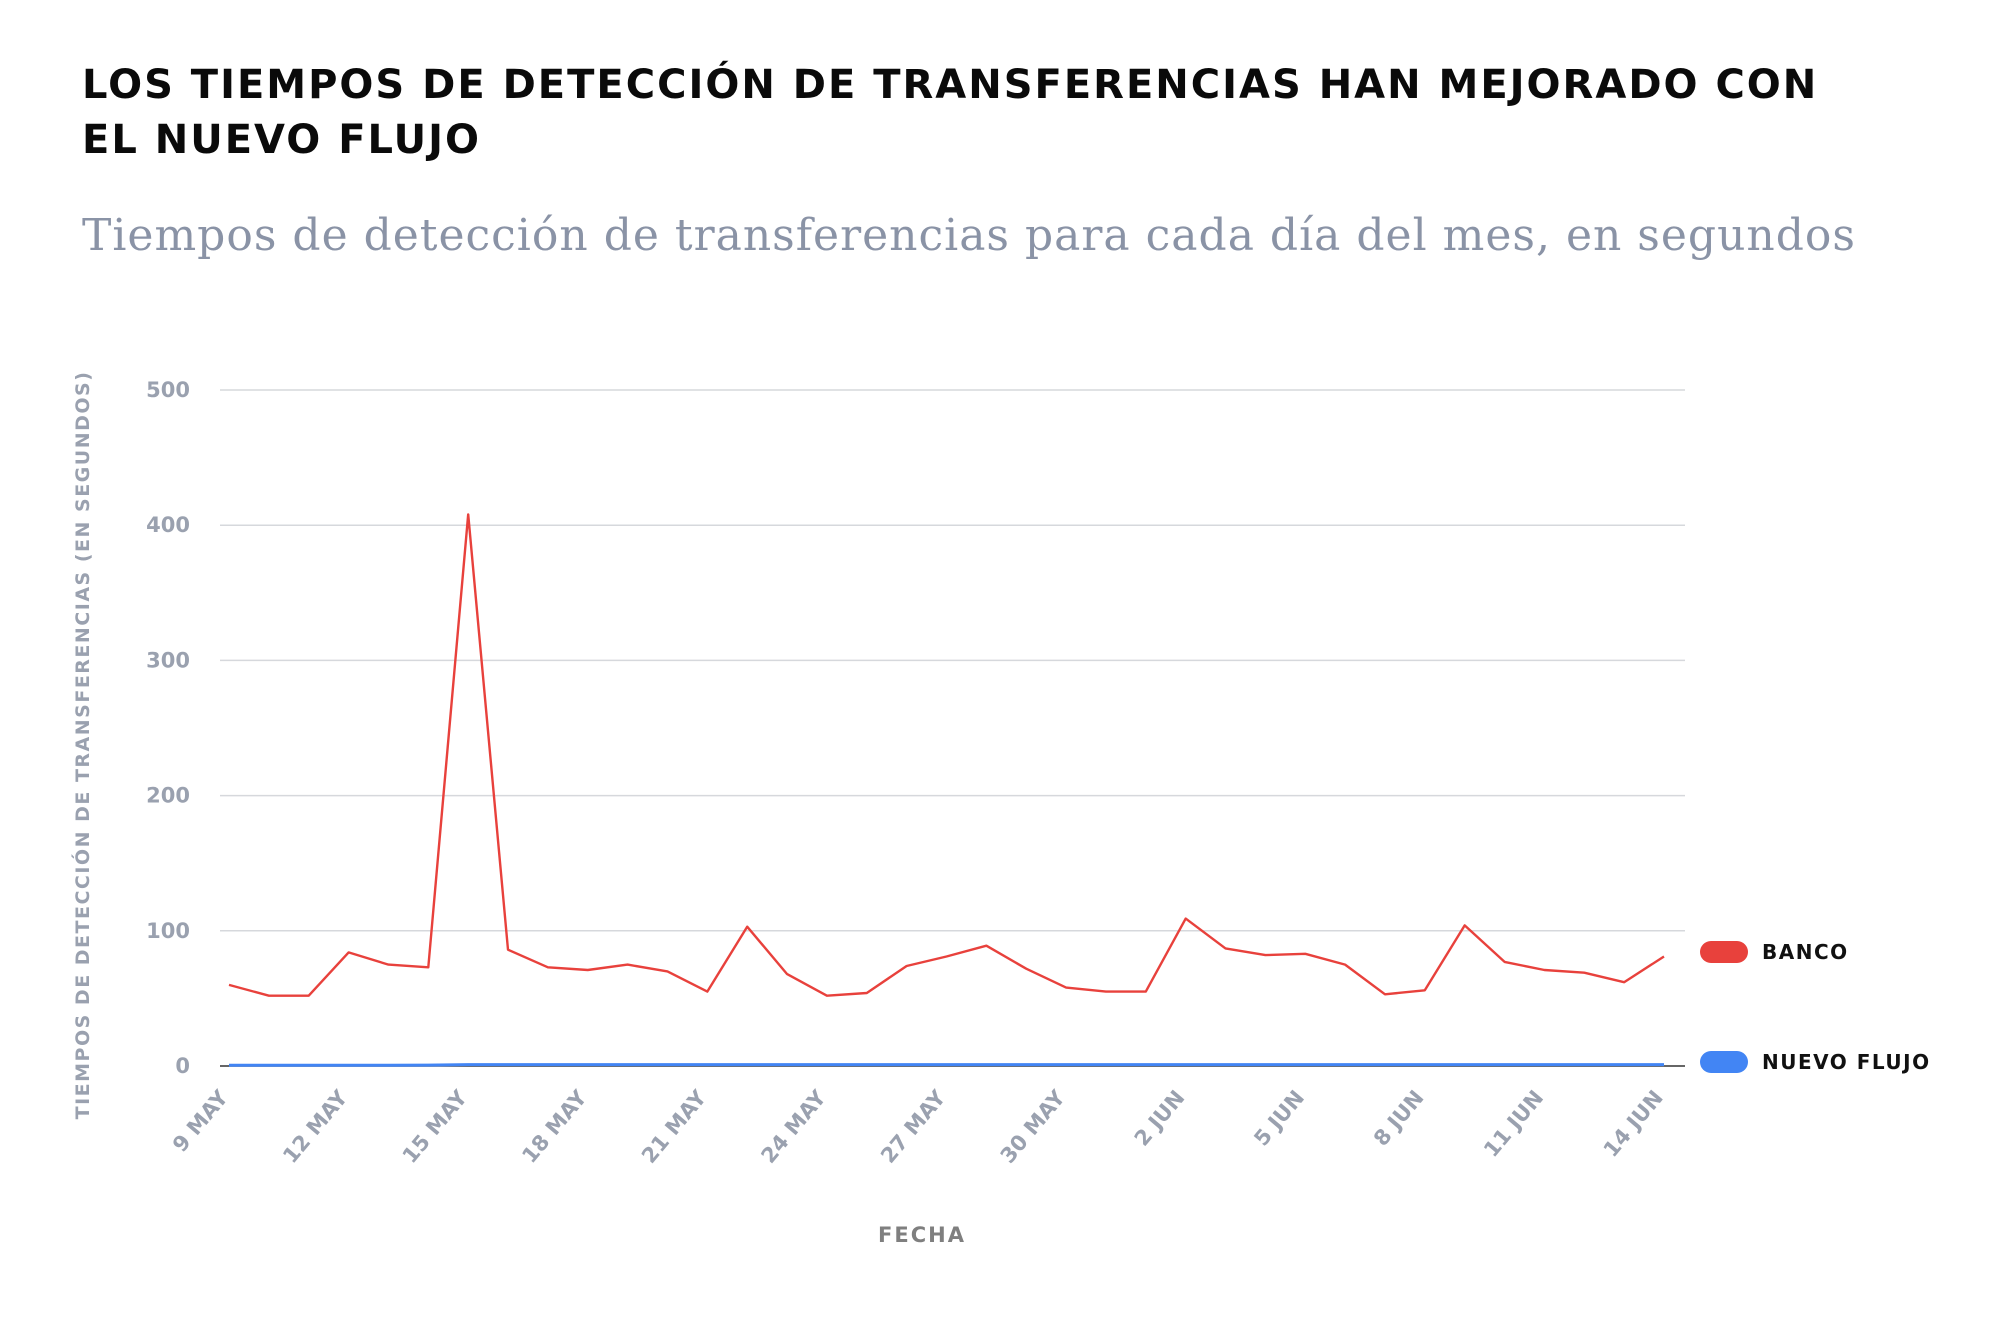 This screenshot has height=1332, width=2000. I want to click on y-tick-label: 300, so click(168, 660).